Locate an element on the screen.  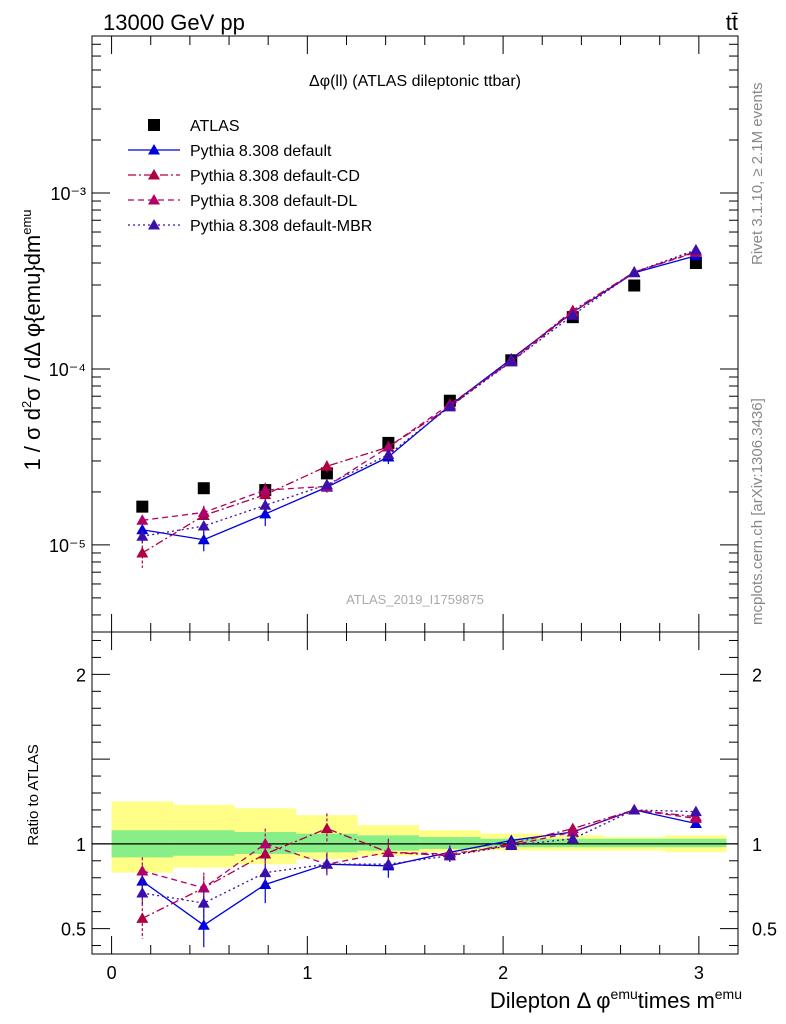
legend-item: Pythia 8.308 default-CD is located at coordinates (244, 176).